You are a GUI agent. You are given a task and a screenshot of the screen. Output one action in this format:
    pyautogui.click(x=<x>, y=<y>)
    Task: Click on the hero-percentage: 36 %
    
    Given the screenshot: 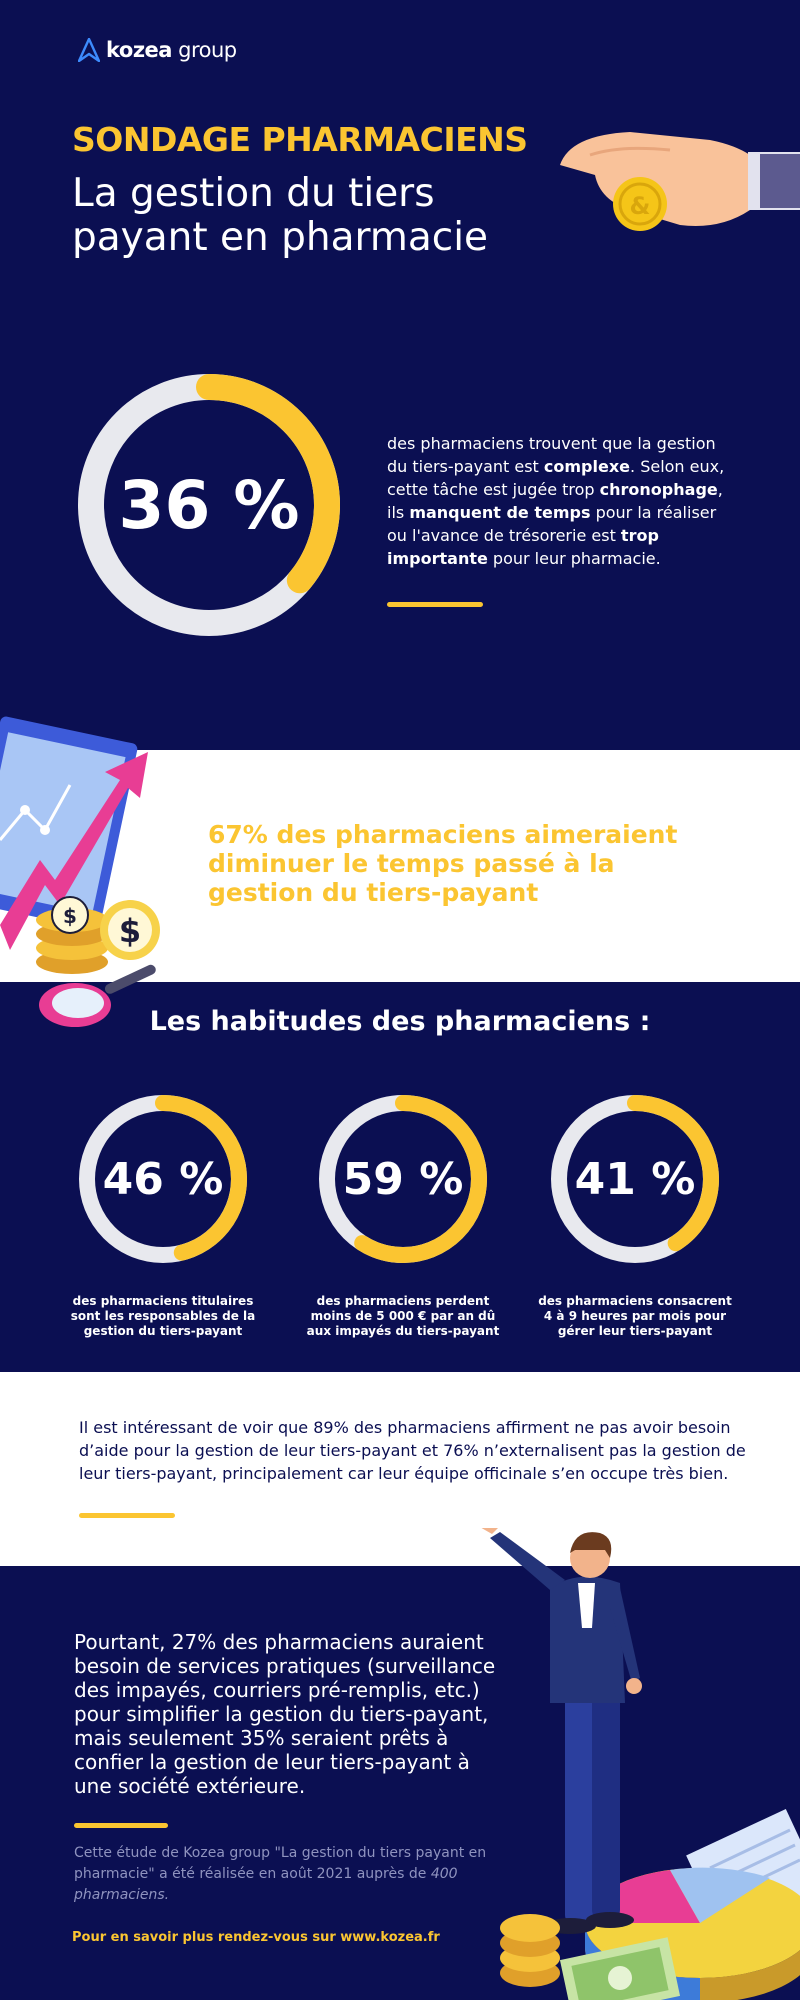 What is the action you would take?
    pyautogui.click(x=209, y=505)
    